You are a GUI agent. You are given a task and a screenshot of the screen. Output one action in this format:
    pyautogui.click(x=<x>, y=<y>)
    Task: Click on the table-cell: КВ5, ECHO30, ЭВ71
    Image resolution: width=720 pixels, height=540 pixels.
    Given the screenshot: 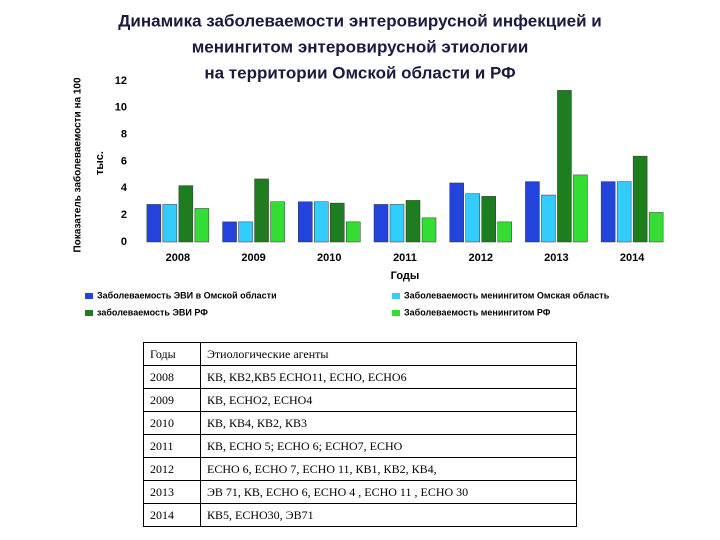 What is the action you would take?
    pyautogui.click(x=388, y=515)
    